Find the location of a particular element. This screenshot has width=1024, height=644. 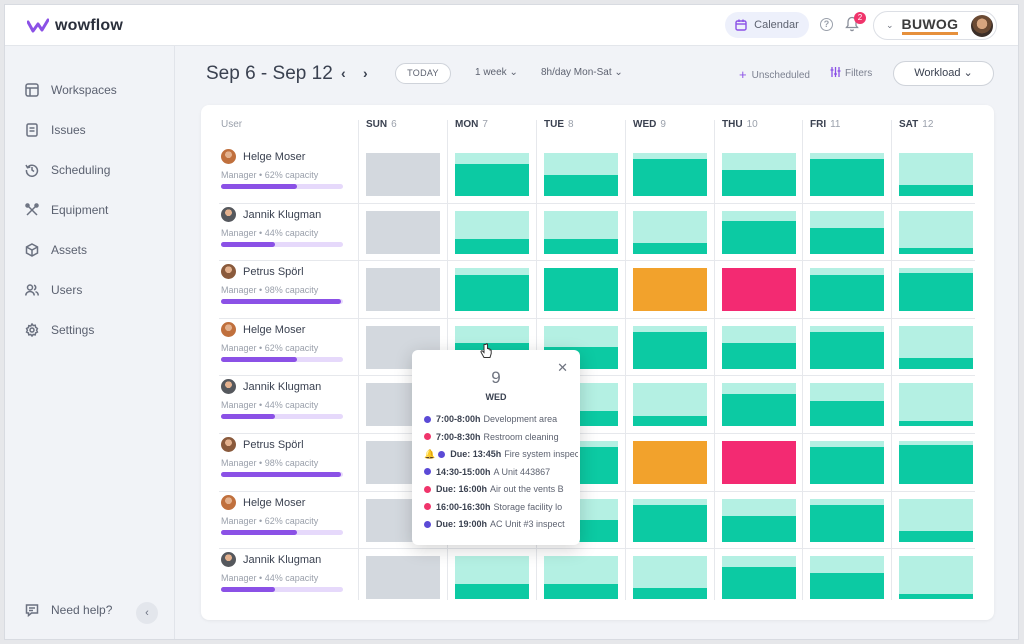

event-item: 14:30-15:00h A Unit 443867 is located at coordinates (501, 472).